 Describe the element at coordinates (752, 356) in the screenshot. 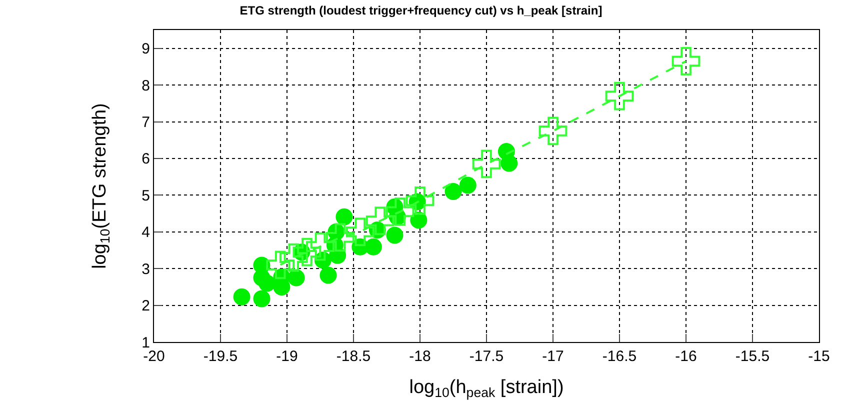

I see `x-tick-label: -15.5` at that location.